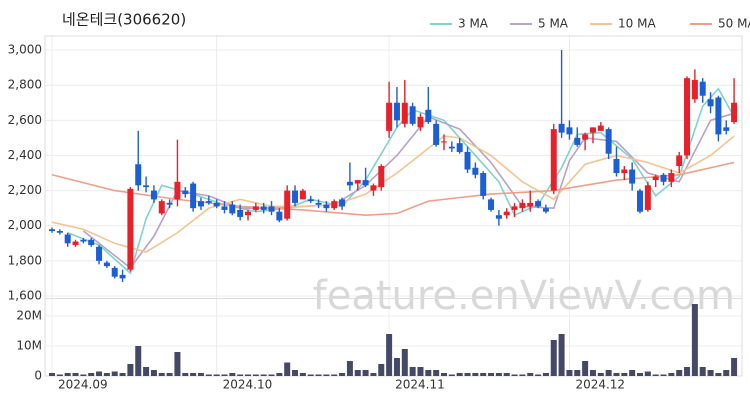 The width and height of the screenshot is (750, 400). Describe the element at coordinates (473, 24) in the screenshot. I see `legend-label: 3 MA` at that location.